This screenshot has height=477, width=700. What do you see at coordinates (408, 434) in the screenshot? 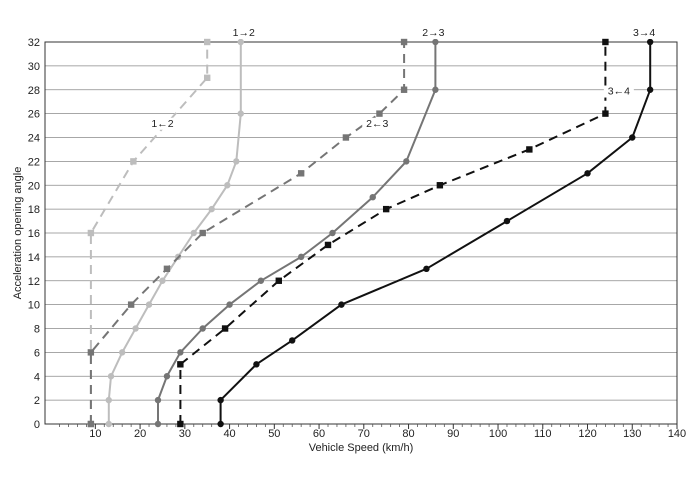
I see `x-tick-label: 80` at bounding box center [408, 434].